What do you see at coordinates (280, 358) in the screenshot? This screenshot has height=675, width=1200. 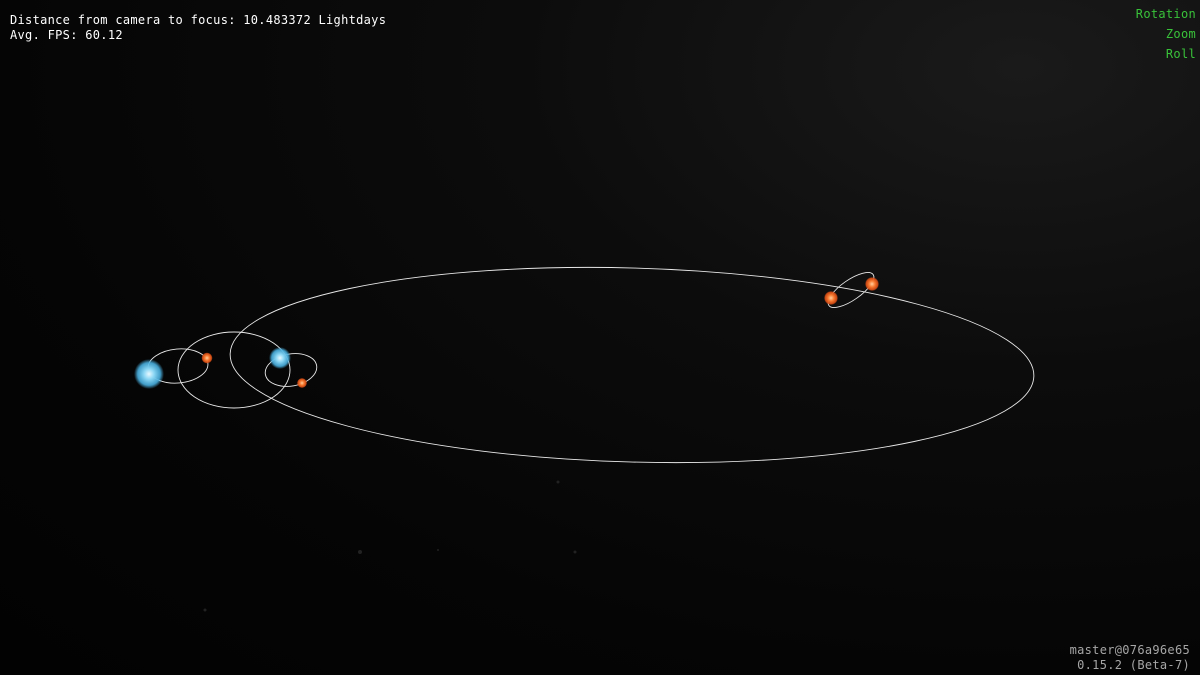 I see `blue-star-medium` at bounding box center [280, 358].